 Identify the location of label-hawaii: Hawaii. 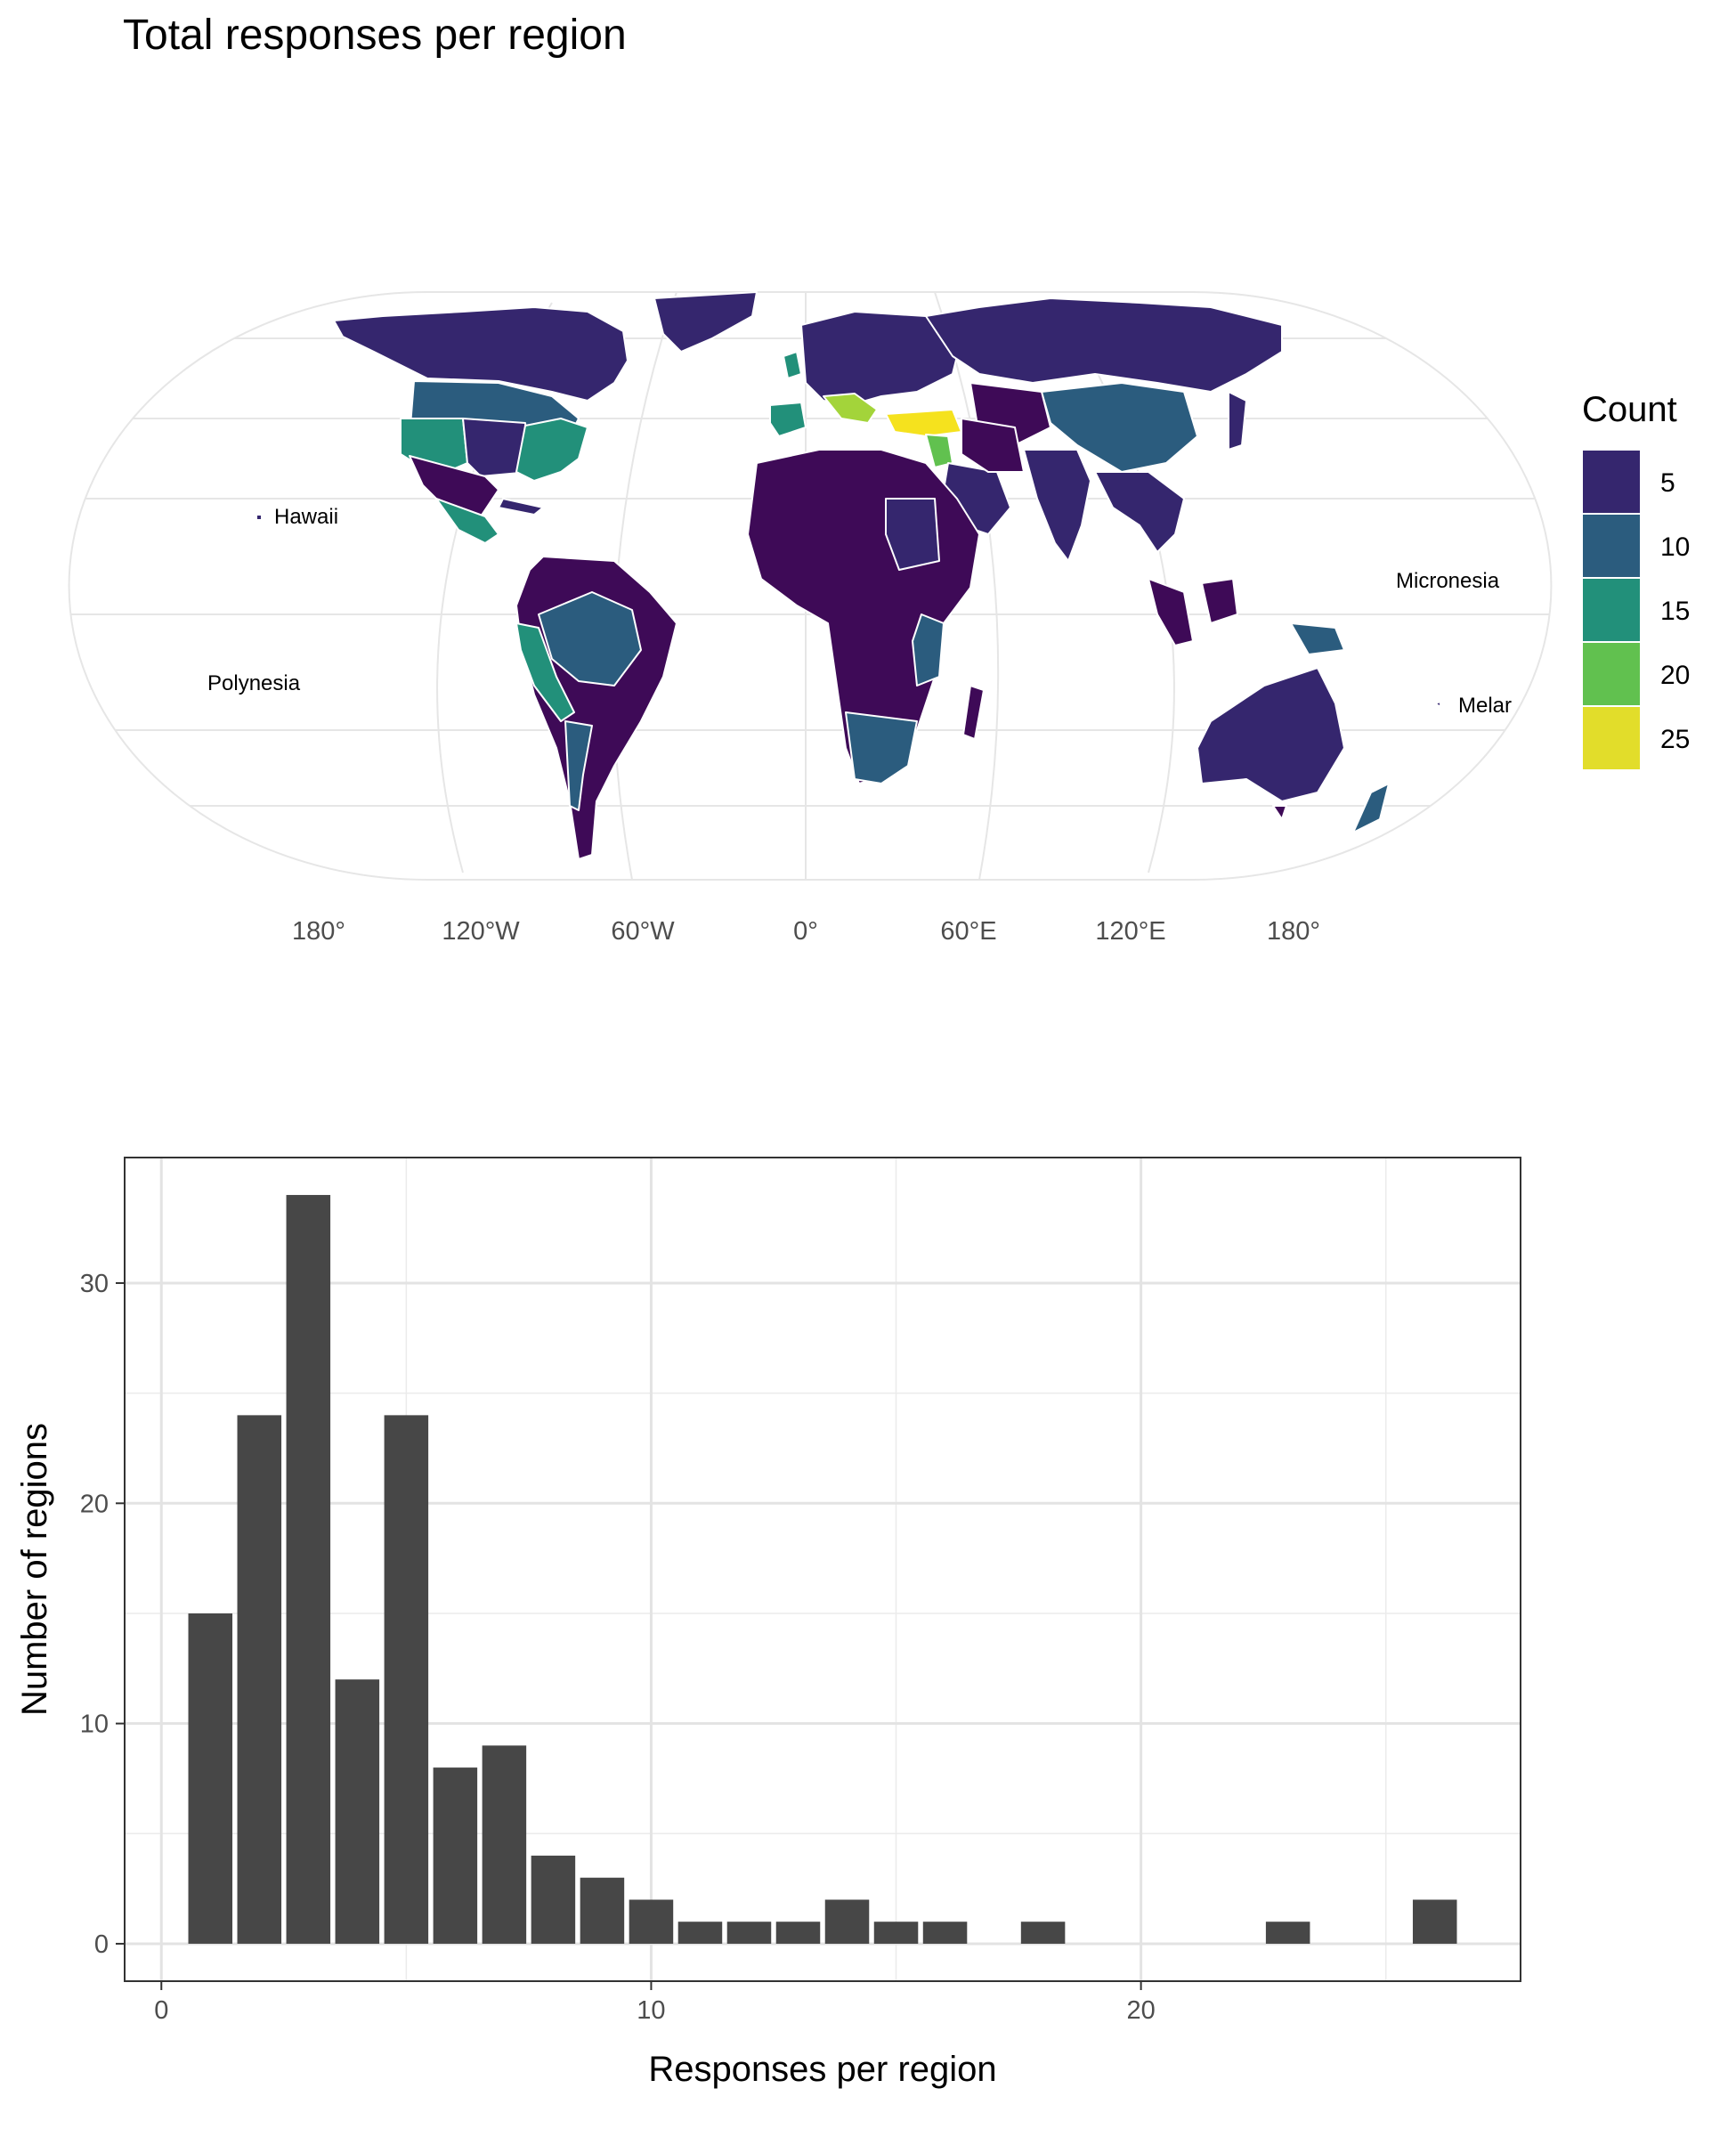
(306, 517).